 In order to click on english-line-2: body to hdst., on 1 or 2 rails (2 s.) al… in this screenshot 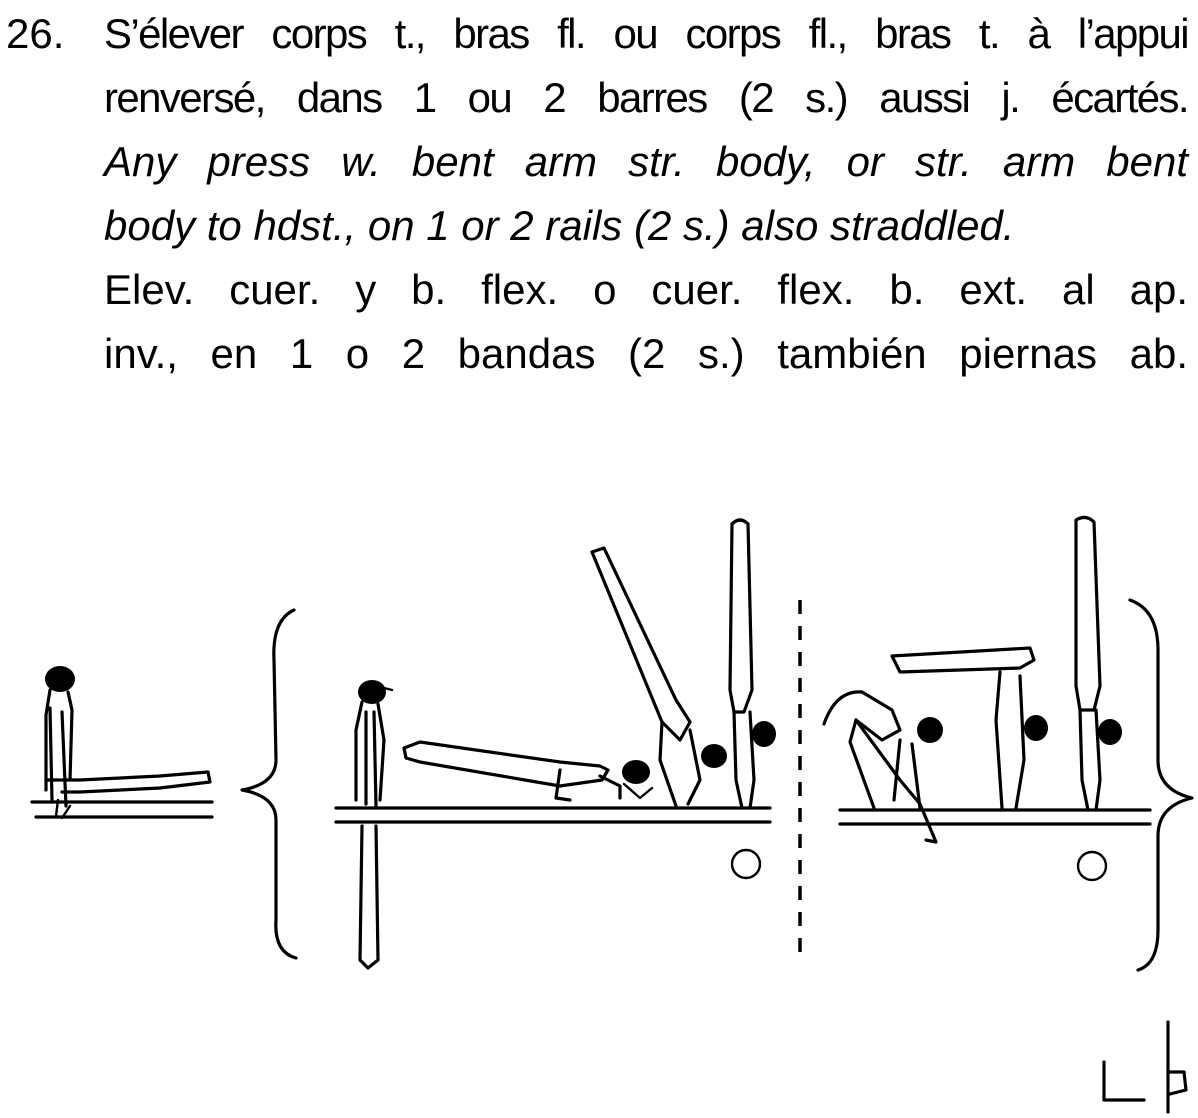, I will do `click(559, 225)`.